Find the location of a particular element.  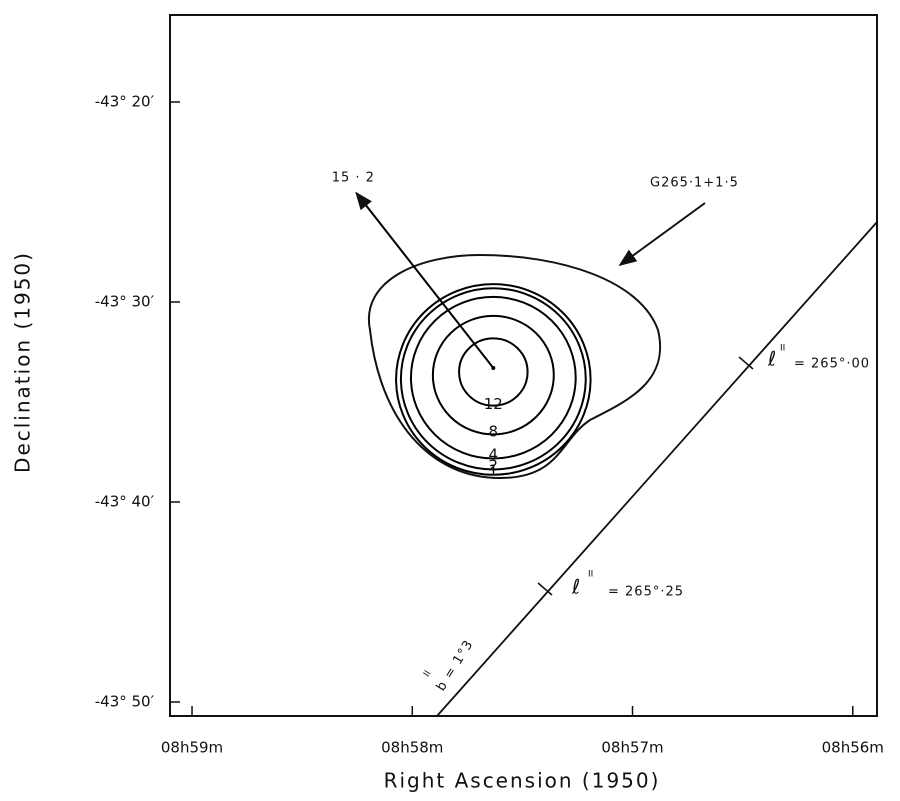

source-name: G265·1+1·5 is located at coordinates (694, 183).